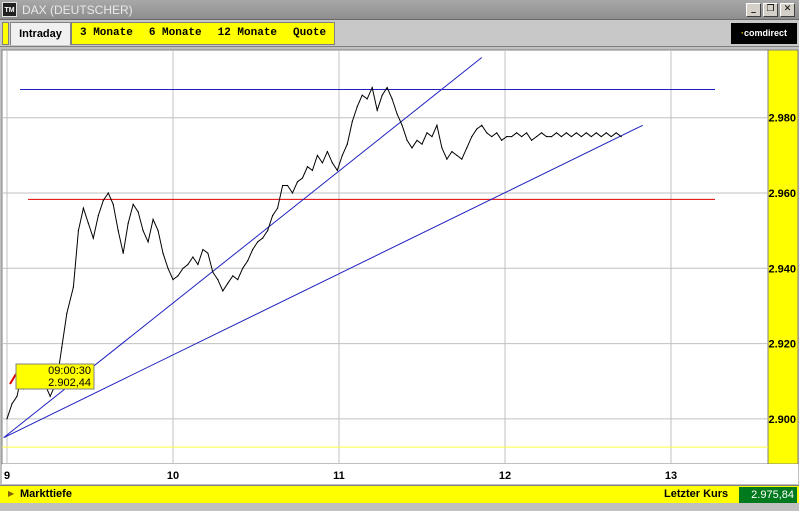  What do you see at coordinates (742, 33) in the screenshot?
I see `logo-prefix: ·` at bounding box center [742, 33].